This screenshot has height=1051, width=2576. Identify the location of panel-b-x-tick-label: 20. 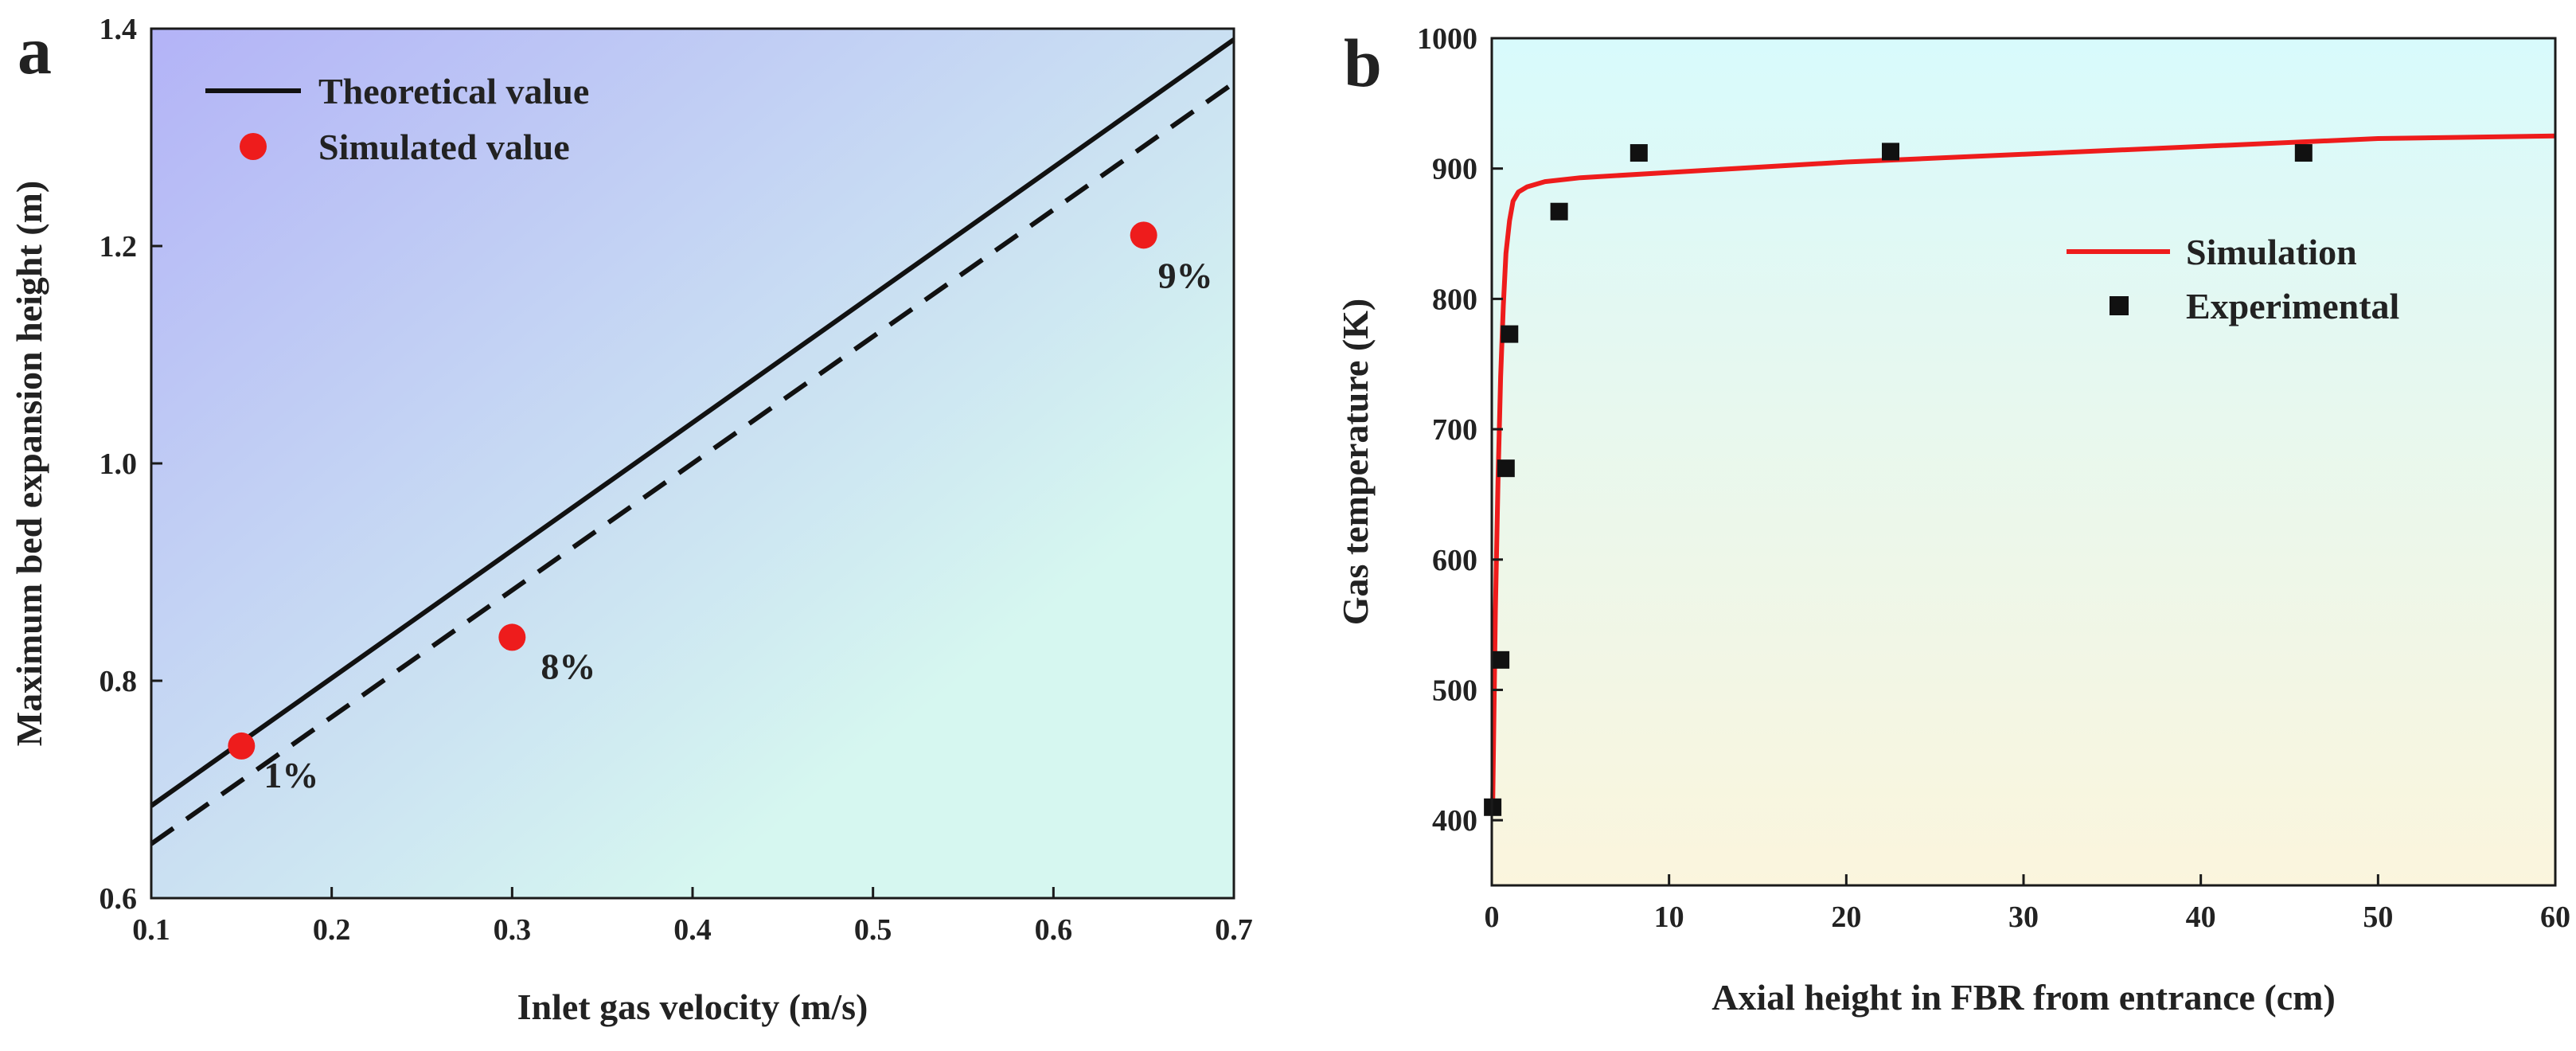
(1846, 917).